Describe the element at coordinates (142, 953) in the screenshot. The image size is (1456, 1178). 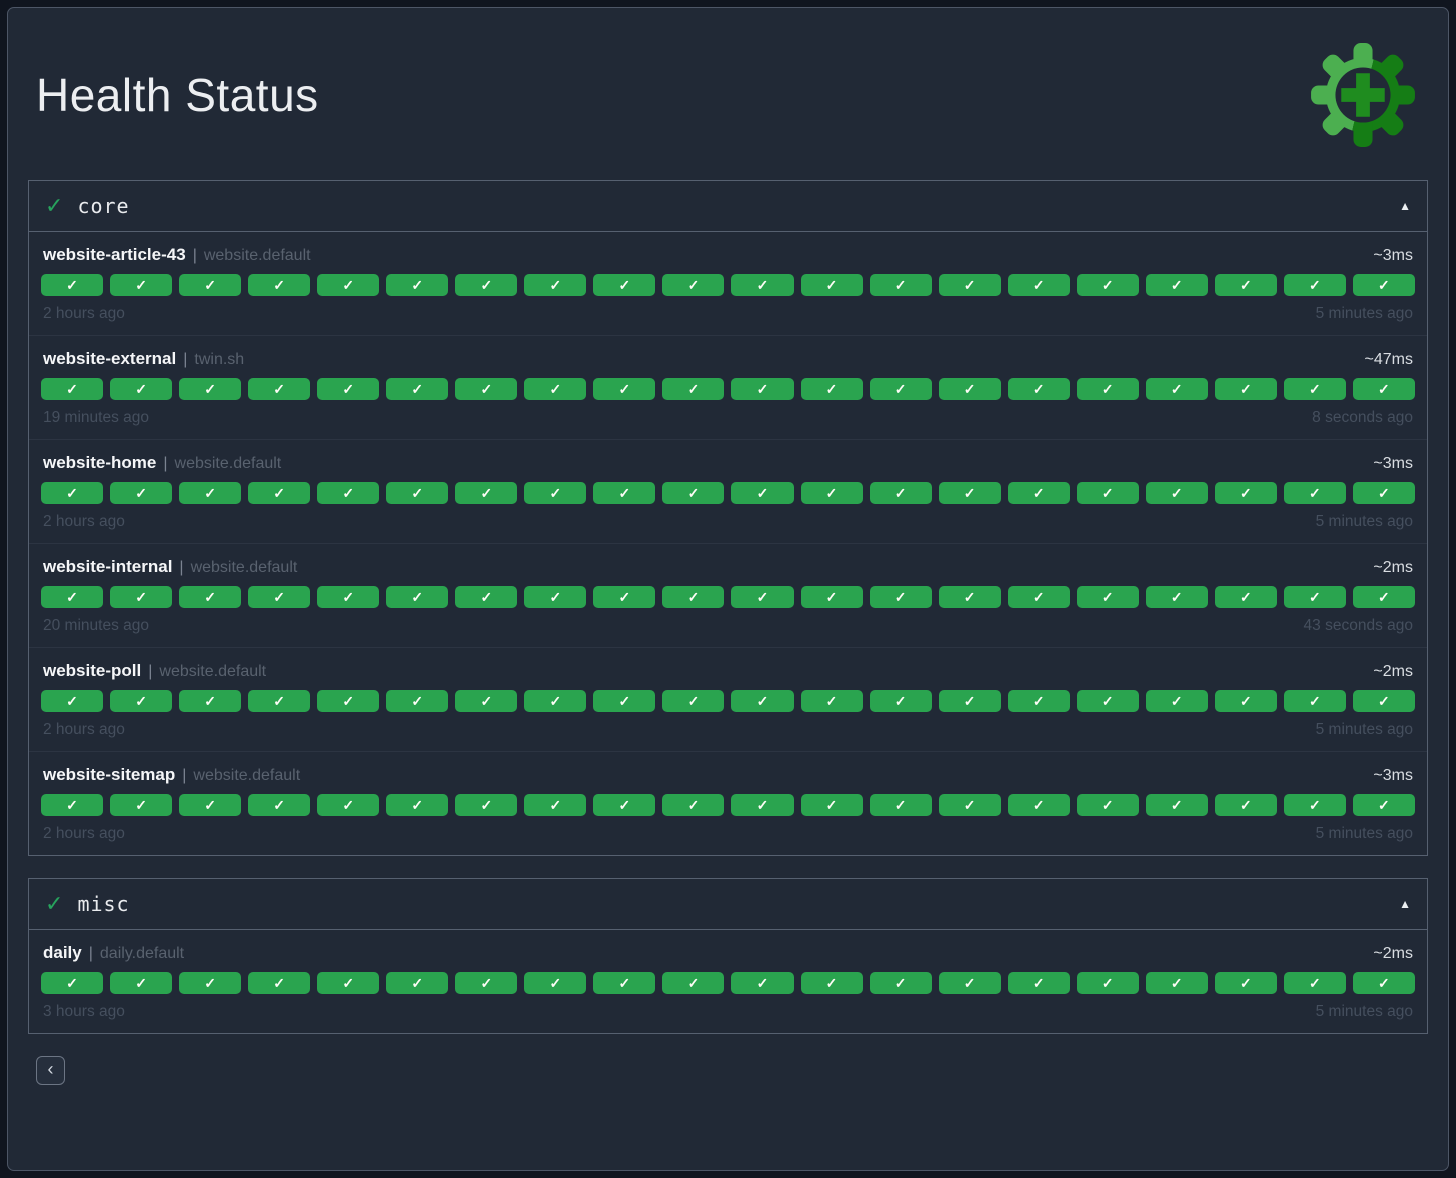
I see `entry-tag: daily.default` at that location.